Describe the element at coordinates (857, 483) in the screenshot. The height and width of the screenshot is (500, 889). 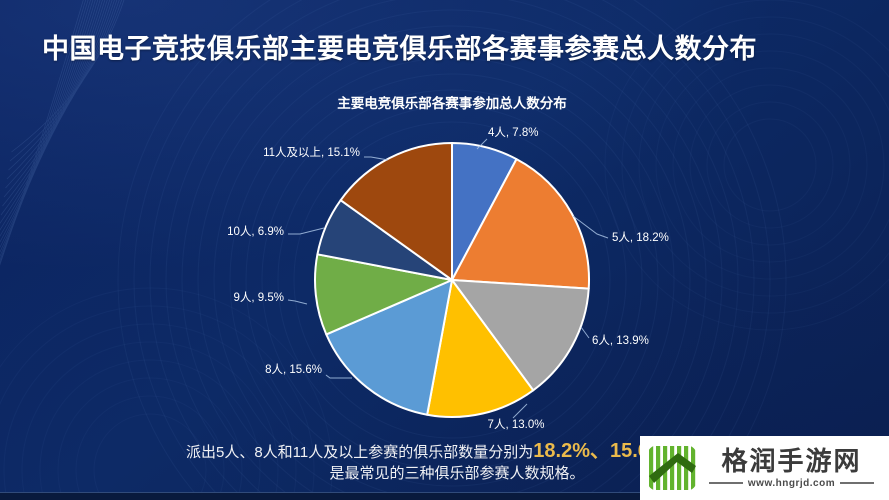
I see `dash-right` at that location.